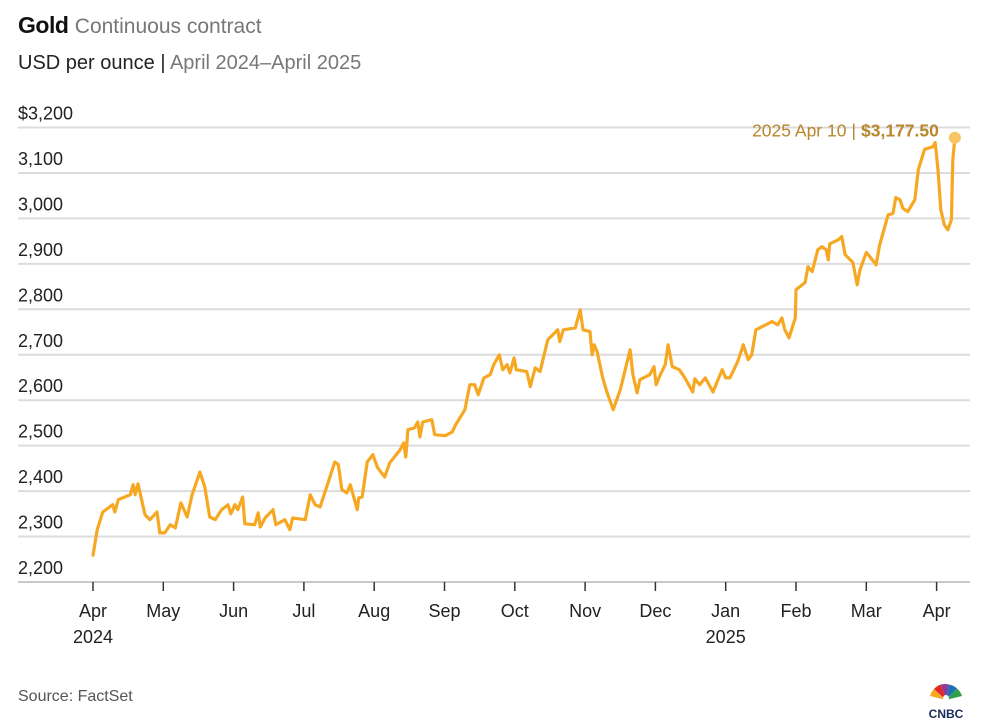 This screenshot has width=1000, height=725. I want to click on y-tick-label: 2,500, so click(40, 432).